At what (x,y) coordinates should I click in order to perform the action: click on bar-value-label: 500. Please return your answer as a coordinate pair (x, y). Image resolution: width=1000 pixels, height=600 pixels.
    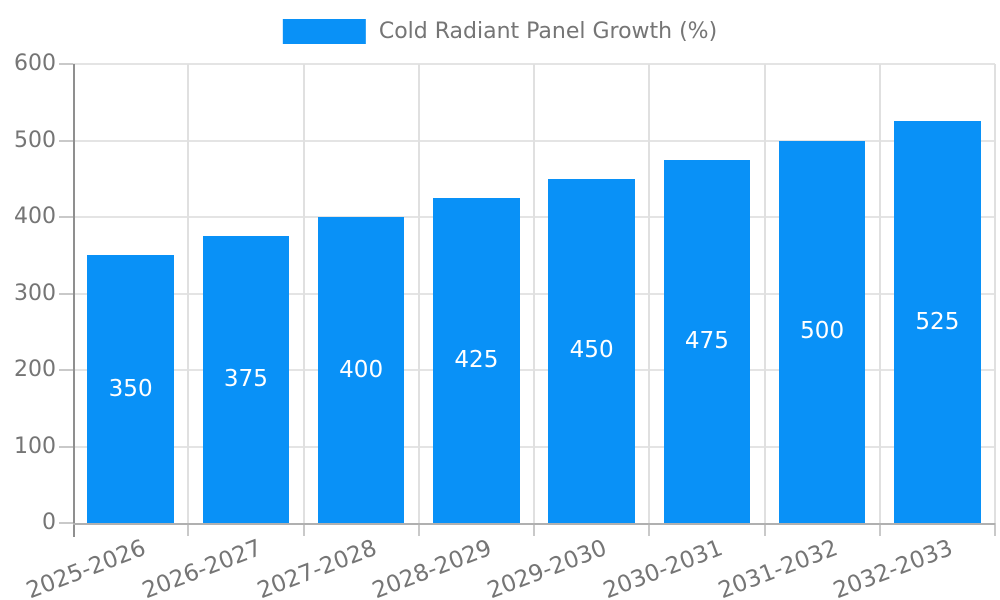
    Looking at the image, I should click on (822, 331).